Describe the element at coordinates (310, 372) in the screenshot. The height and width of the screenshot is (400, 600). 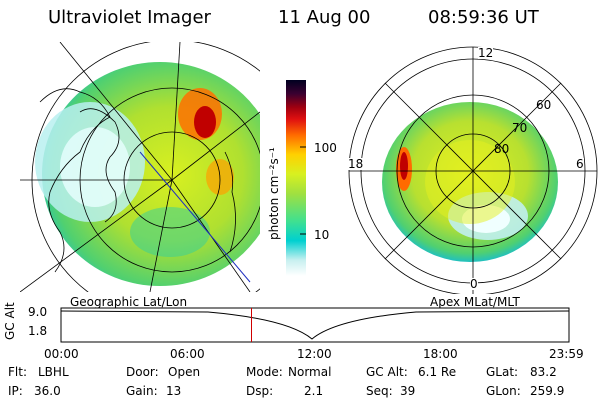
I see `mode-value: Normal` at that location.